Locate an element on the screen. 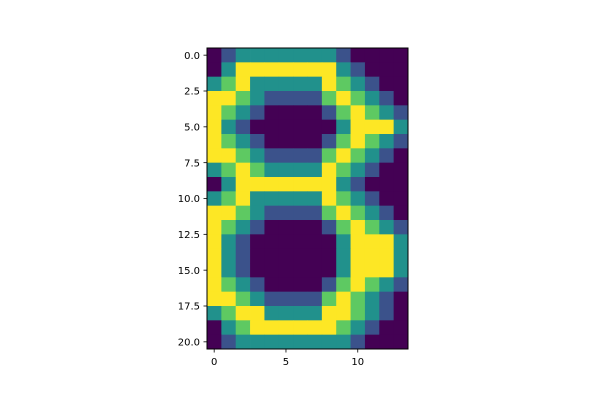 The image size is (600, 400). y-tick-label: 20.0 is located at coordinates (189, 342).